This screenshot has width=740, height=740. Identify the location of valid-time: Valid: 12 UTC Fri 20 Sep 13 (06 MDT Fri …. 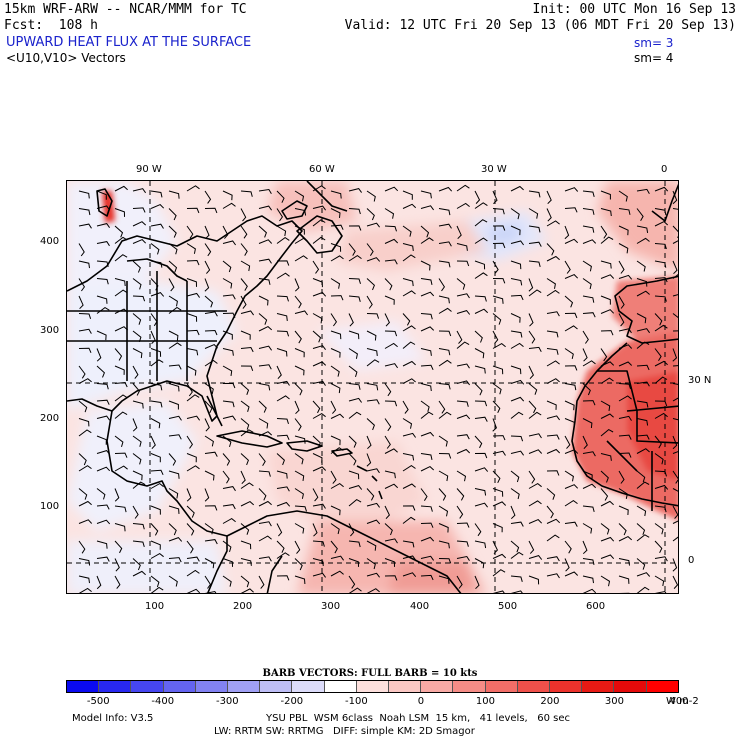
(540, 25).